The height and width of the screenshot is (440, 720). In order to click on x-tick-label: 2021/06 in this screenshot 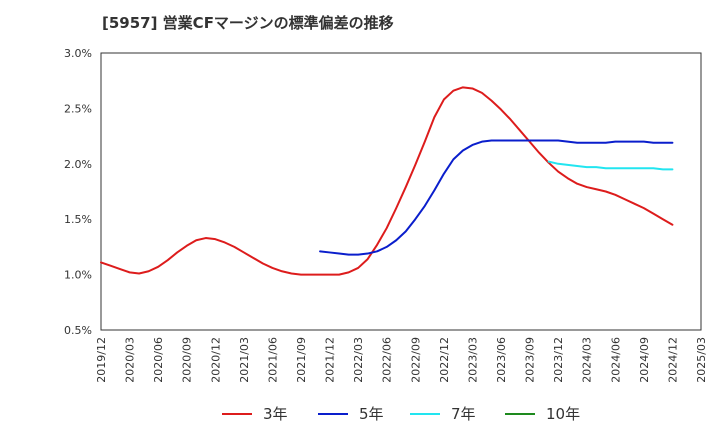, I will do `click(272, 360)`.